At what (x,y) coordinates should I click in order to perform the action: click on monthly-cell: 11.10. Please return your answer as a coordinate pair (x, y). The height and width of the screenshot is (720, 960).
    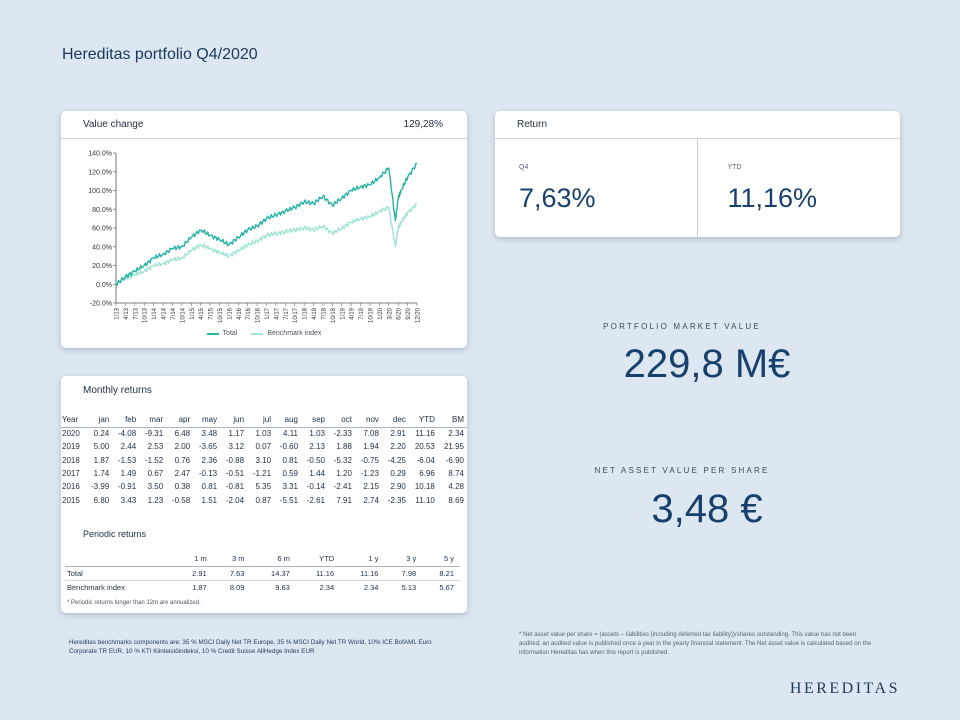
    Looking at the image, I should click on (425, 500).